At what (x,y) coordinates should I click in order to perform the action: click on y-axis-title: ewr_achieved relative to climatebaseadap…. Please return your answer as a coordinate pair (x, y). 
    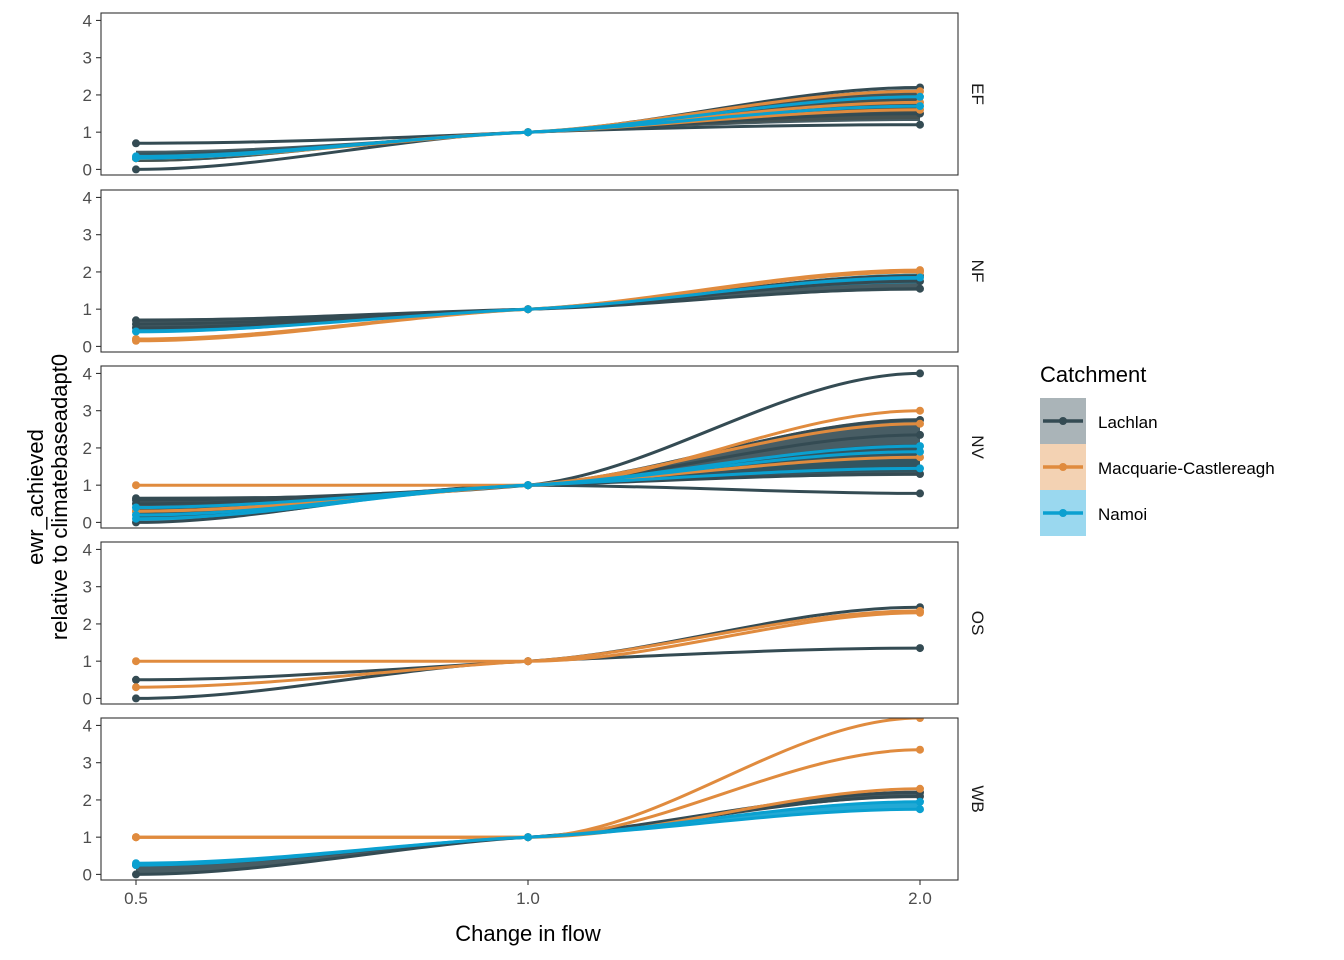
    Looking at the image, I should click on (47, 497).